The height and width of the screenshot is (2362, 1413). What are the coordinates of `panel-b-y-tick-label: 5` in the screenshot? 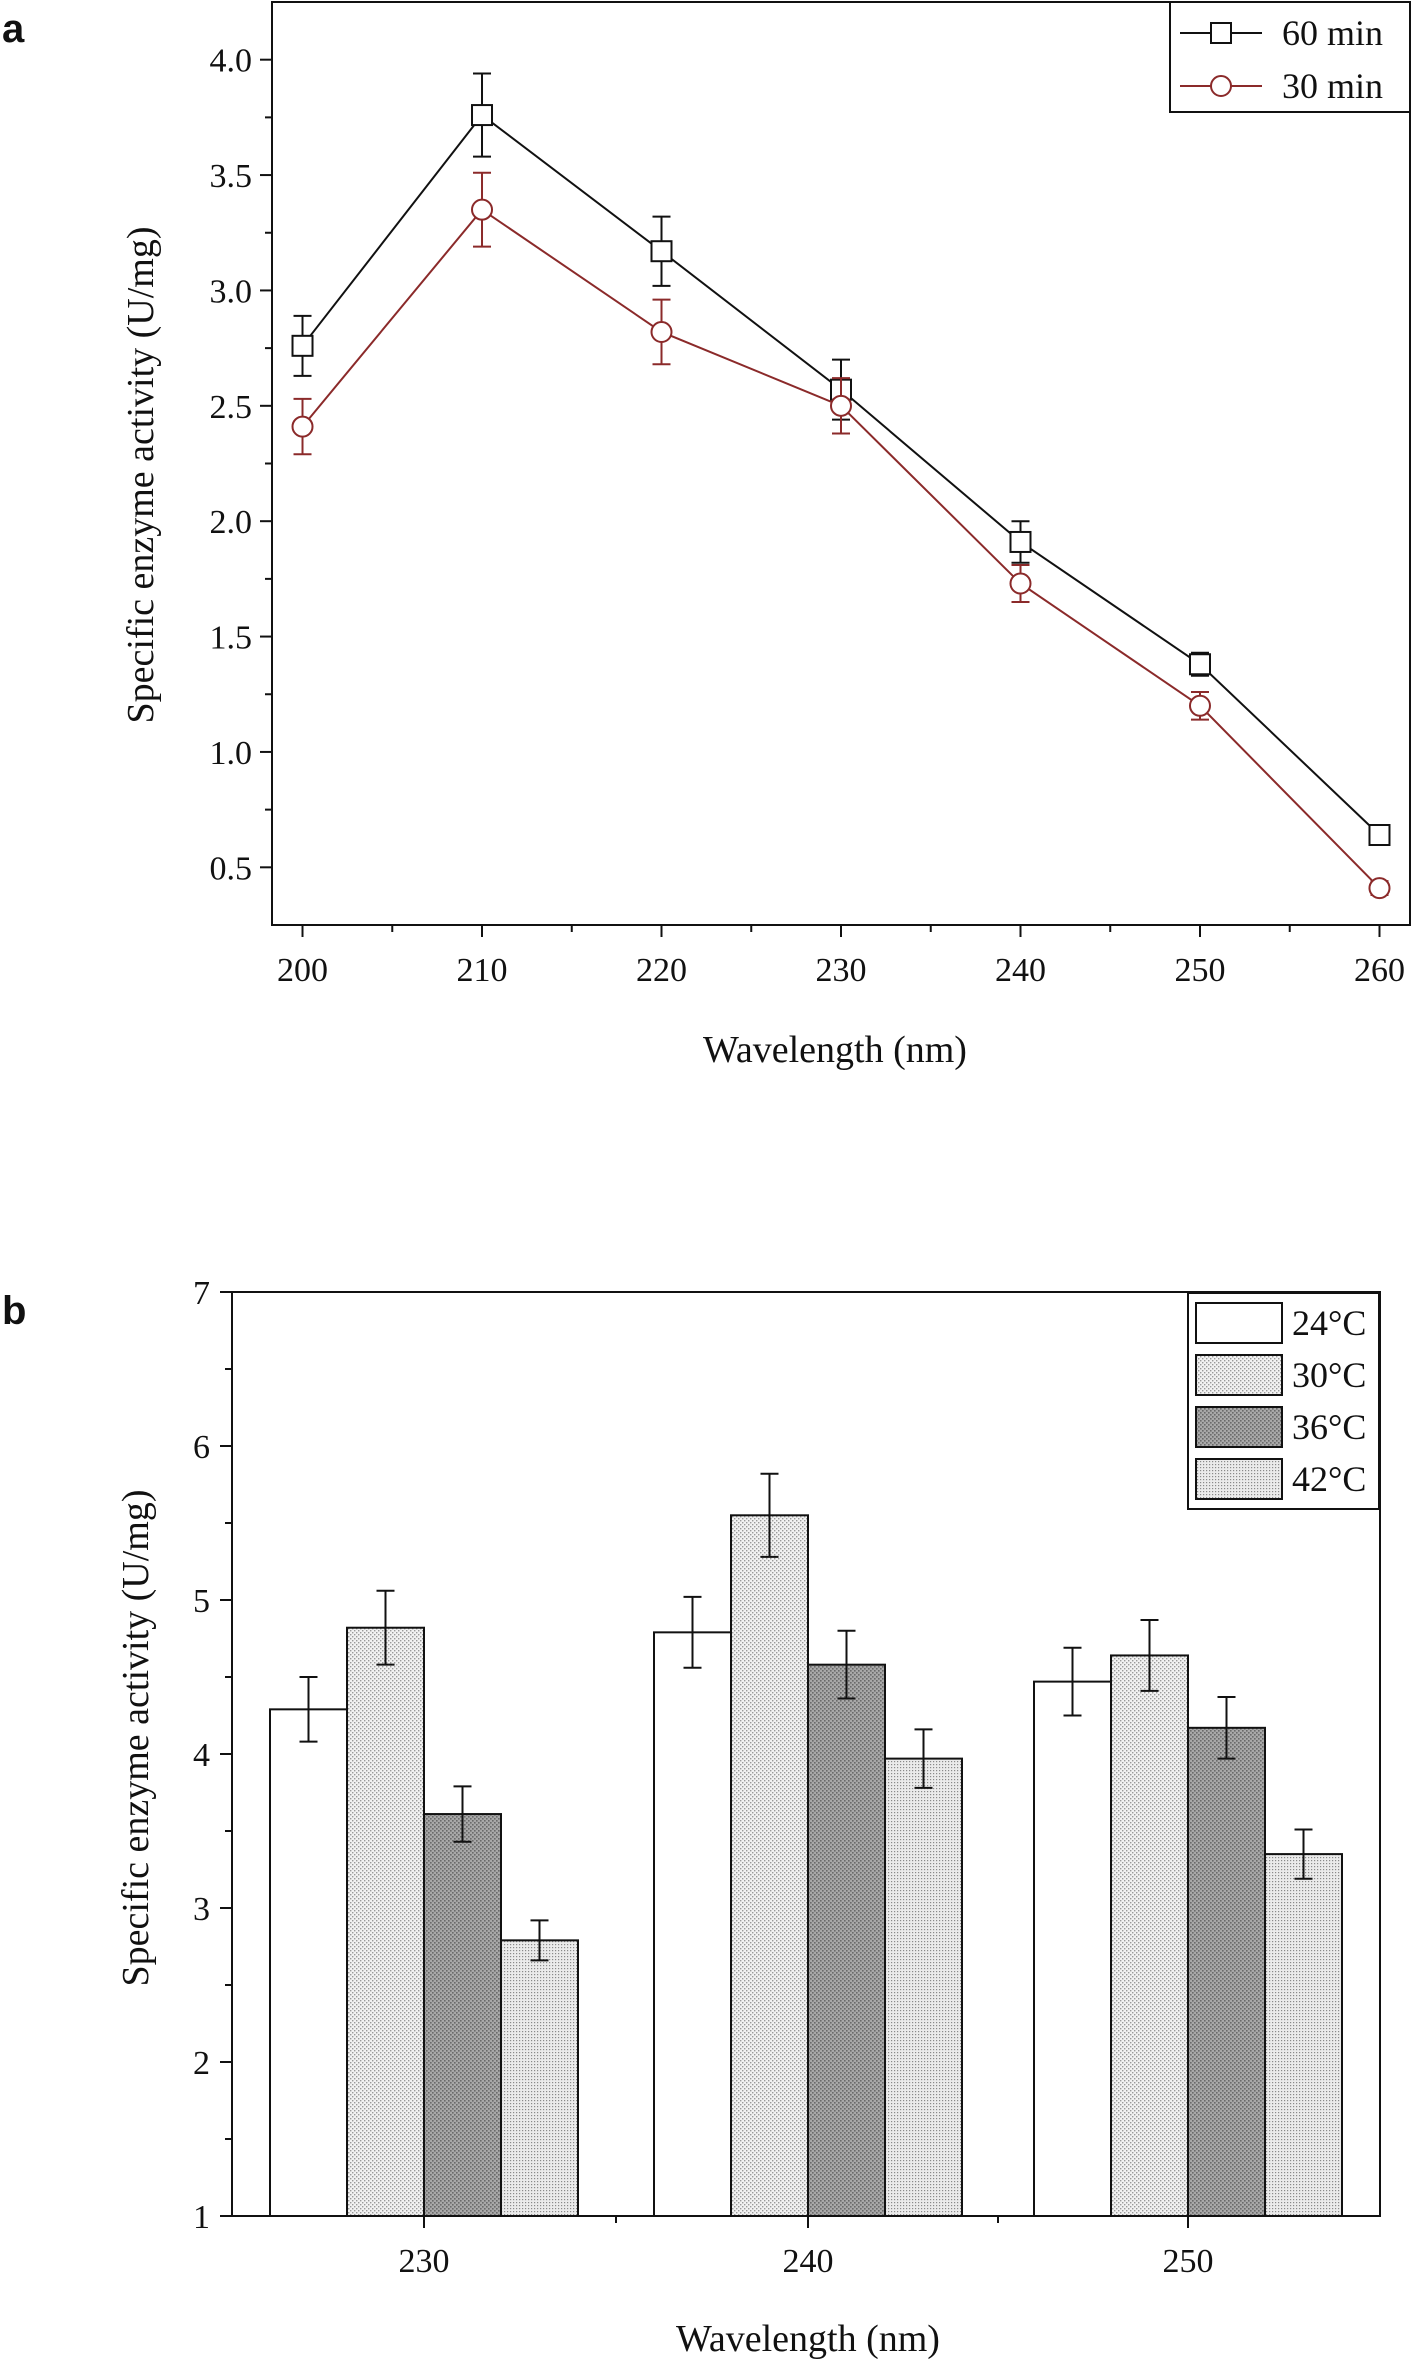 It's located at (201, 1601).